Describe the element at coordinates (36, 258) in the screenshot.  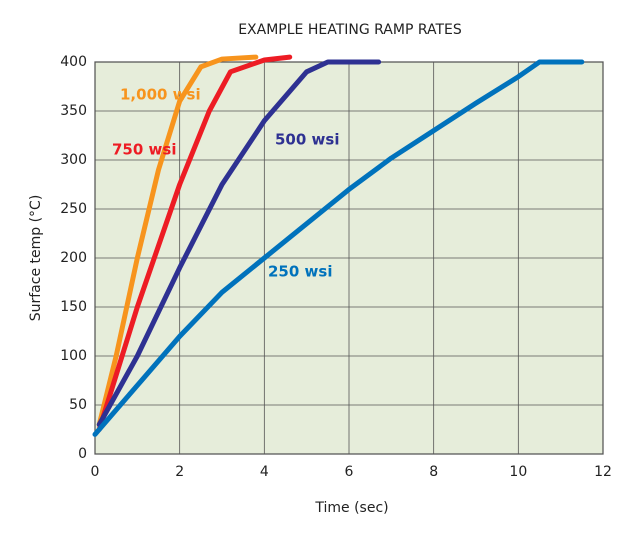
I see `y-axis-label: Surface temp (°C)` at that location.